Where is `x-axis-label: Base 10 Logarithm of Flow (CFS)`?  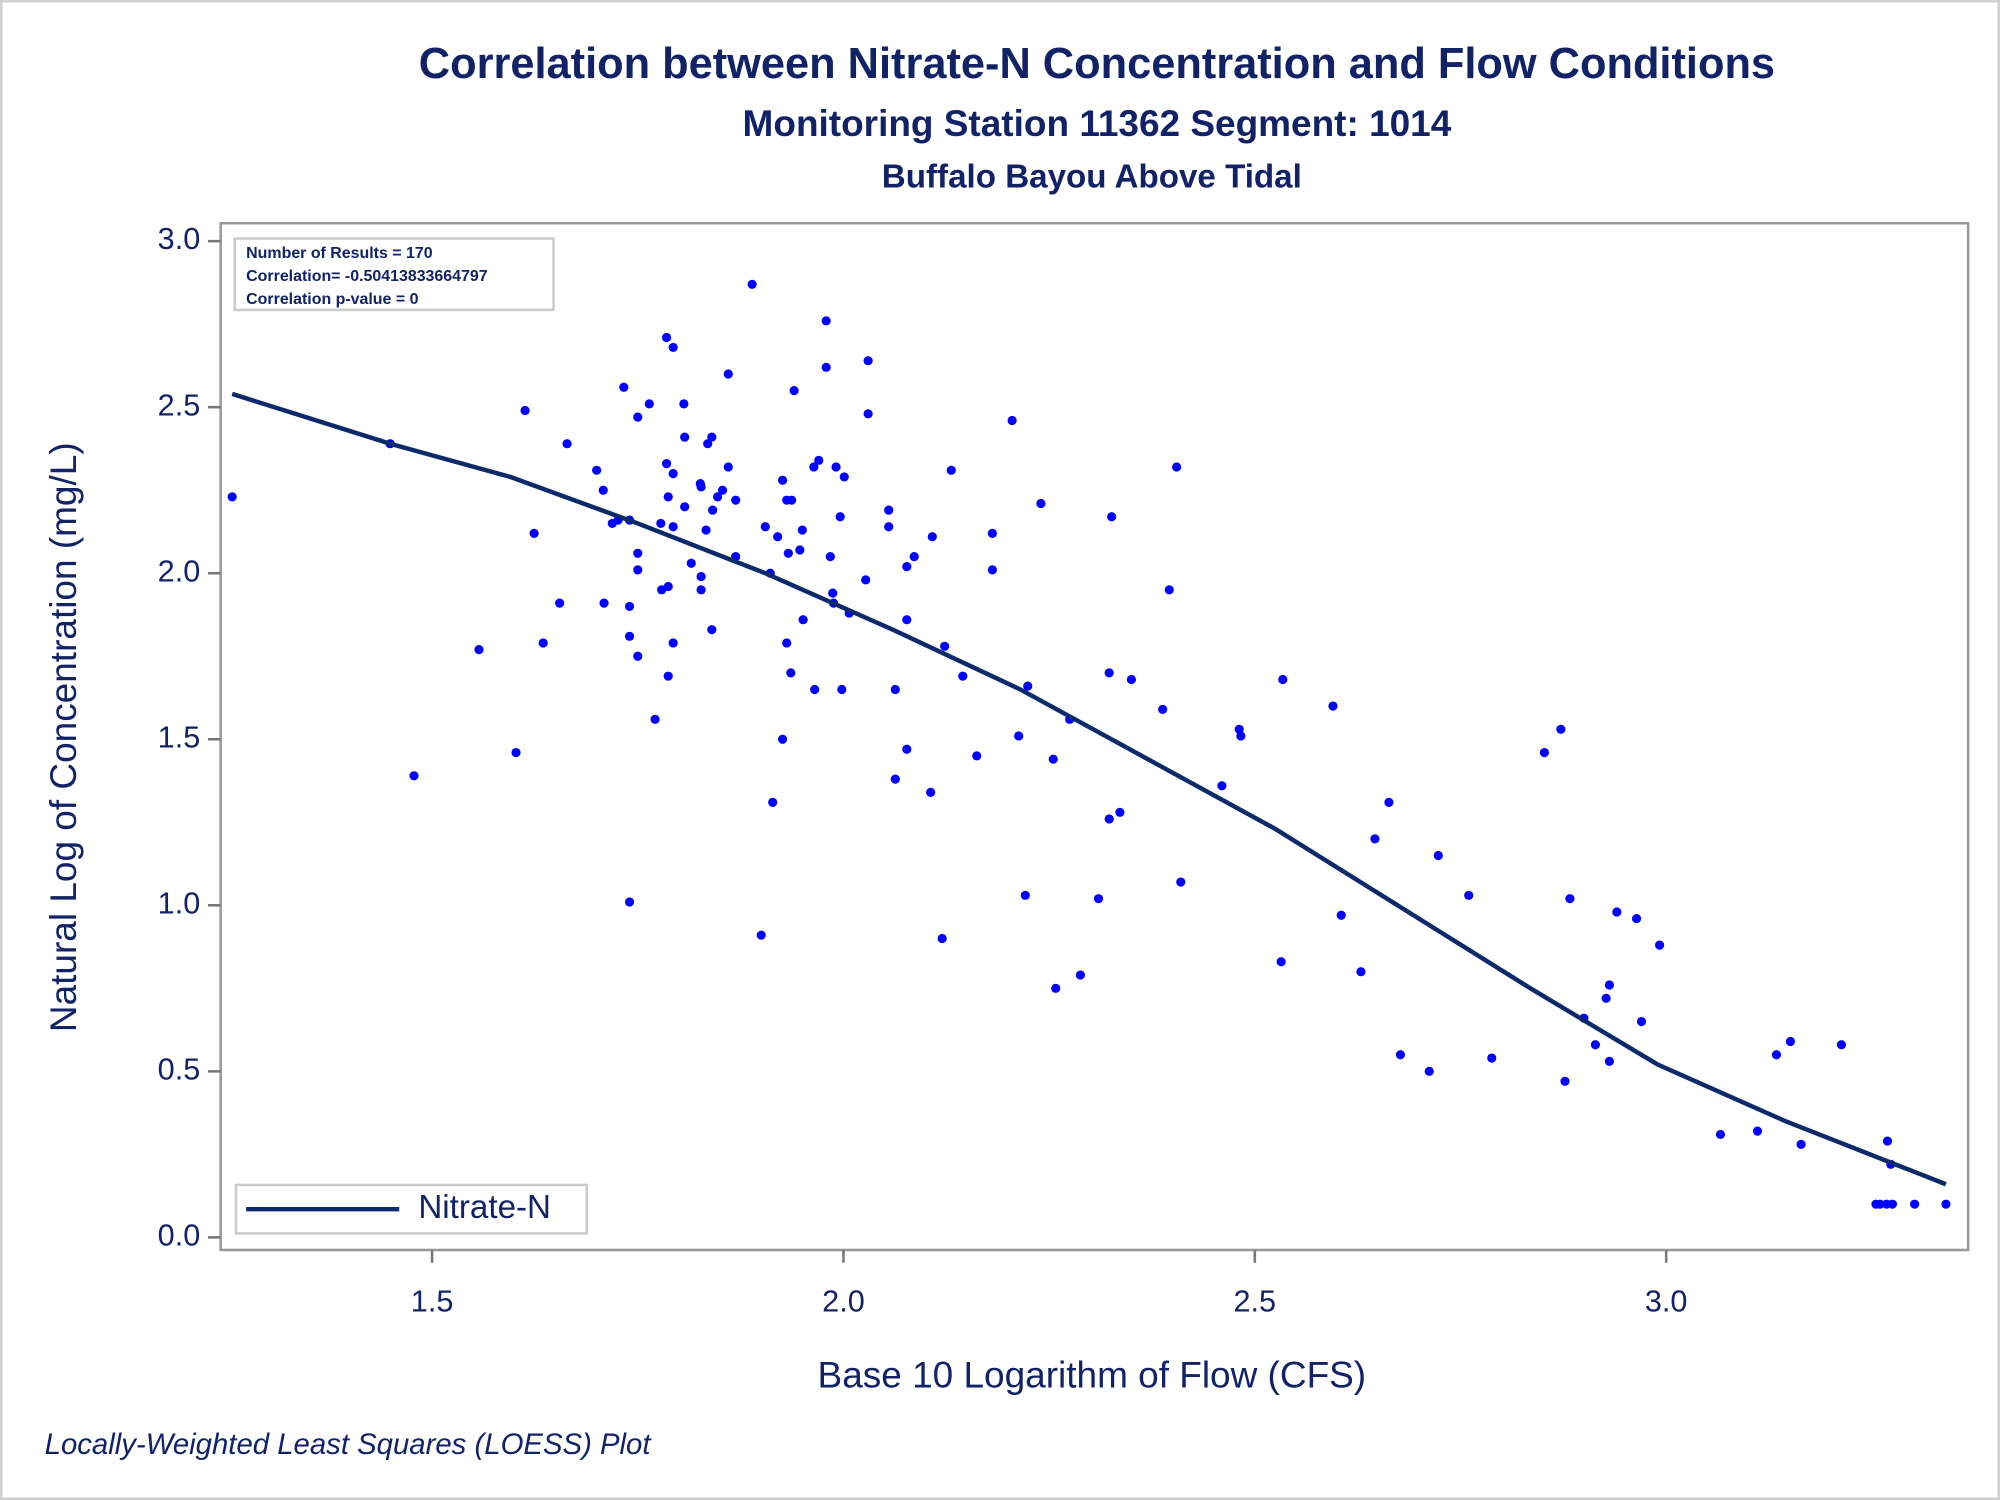
x-axis-label: Base 10 Logarithm of Flow (CFS) is located at coordinates (1092, 1374).